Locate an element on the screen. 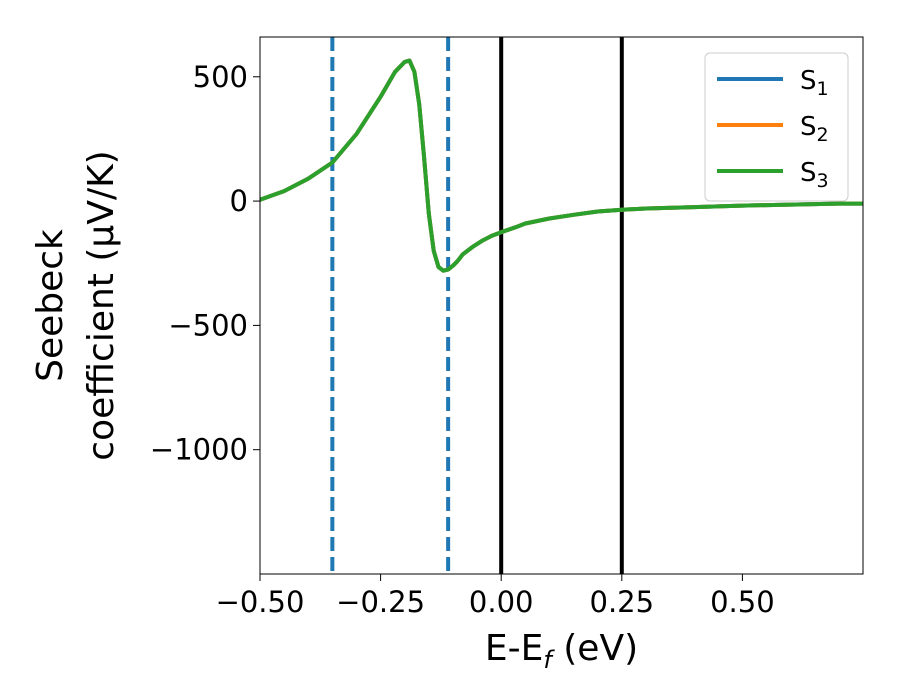 The image size is (900, 700). legend-label-s1: S1 is located at coordinates (814, 83).